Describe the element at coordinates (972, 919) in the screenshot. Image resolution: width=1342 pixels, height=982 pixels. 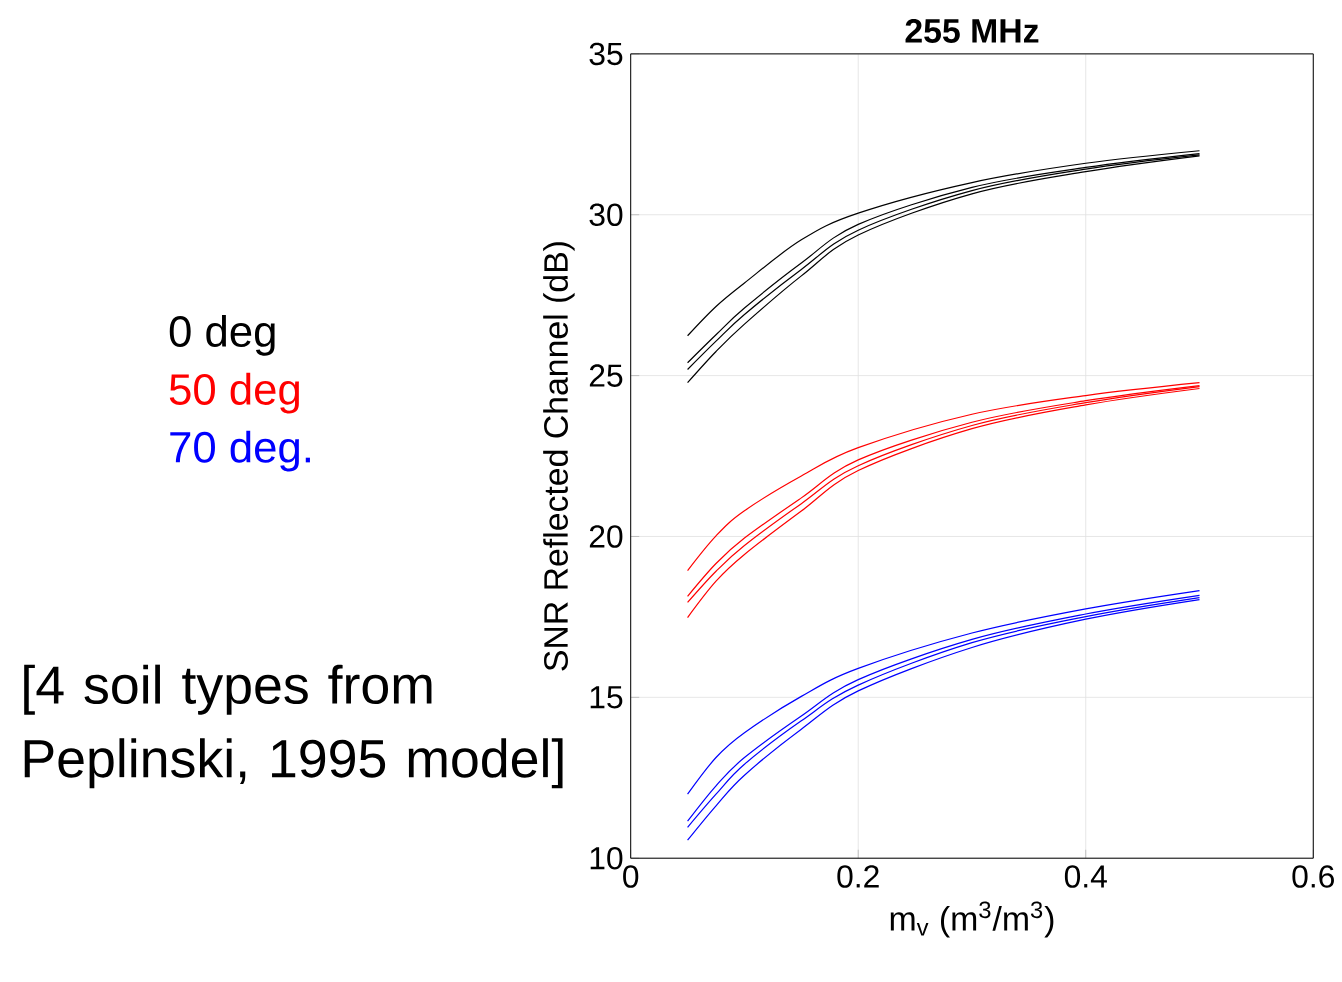
I see `x-axis-title: m$_{v}$ (m$^{3}$/m$^{3}$)` at that location.